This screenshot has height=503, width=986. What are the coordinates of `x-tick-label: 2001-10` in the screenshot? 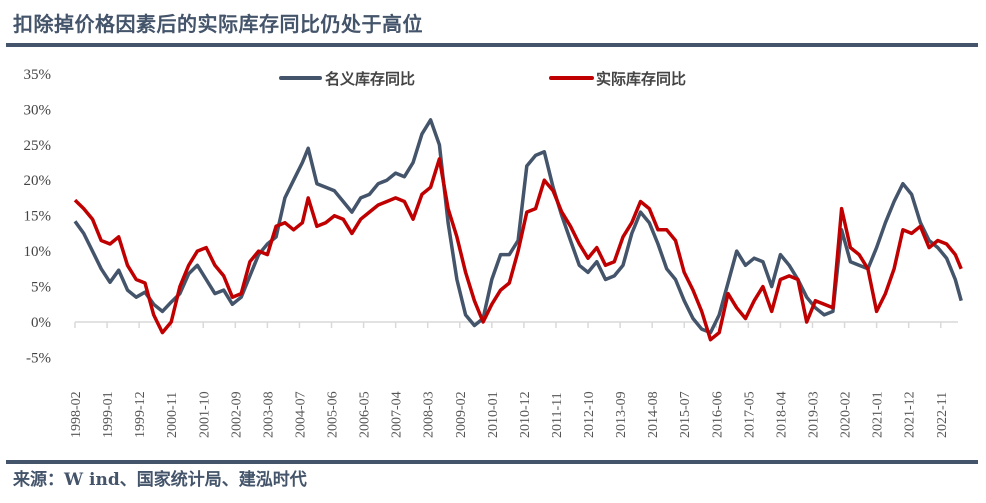 It's located at (204, 414).